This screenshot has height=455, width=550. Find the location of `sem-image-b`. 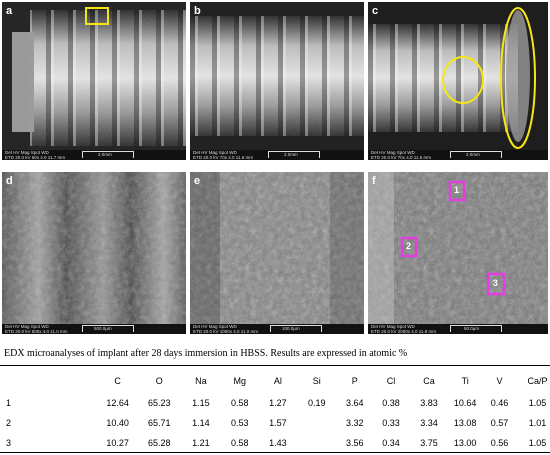

sem-image-b is located at coordinates (277, 81).